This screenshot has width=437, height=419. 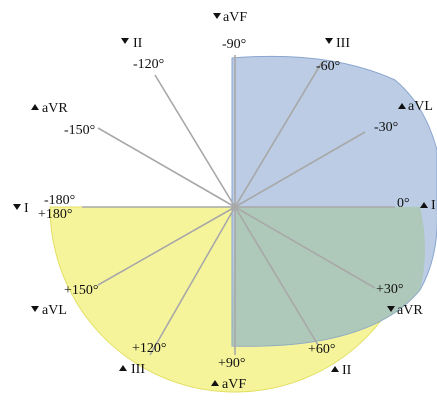 I want to click on axis-ii-lower, so click(x=276, y=276).